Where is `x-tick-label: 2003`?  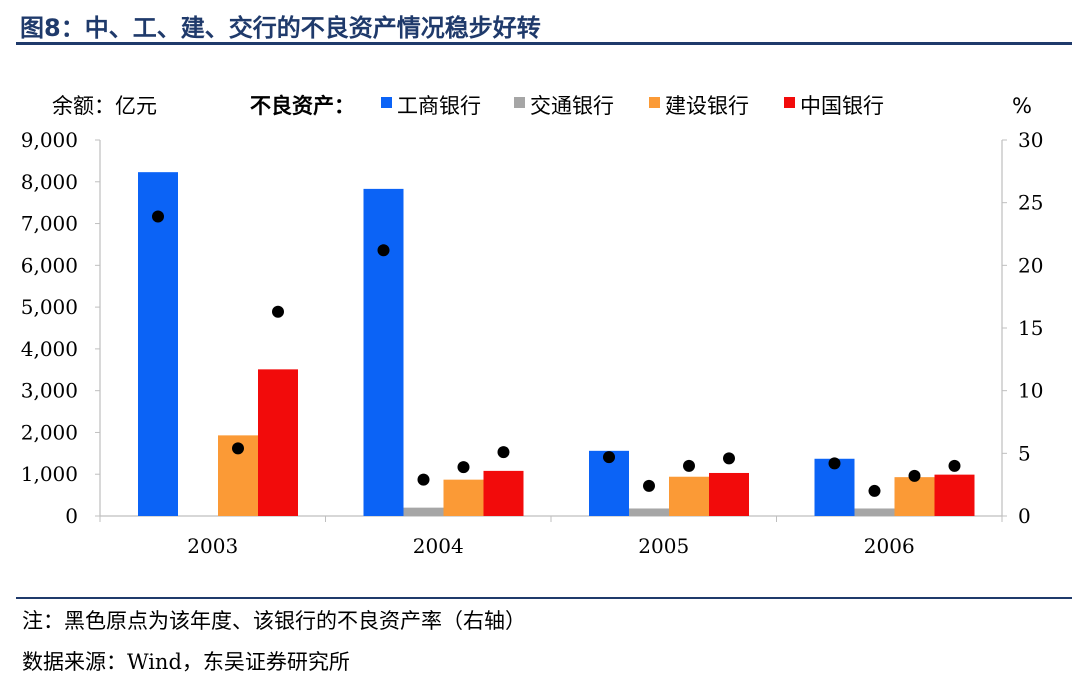
x-tick-label: 2003 is located at coordinates (212, 546).